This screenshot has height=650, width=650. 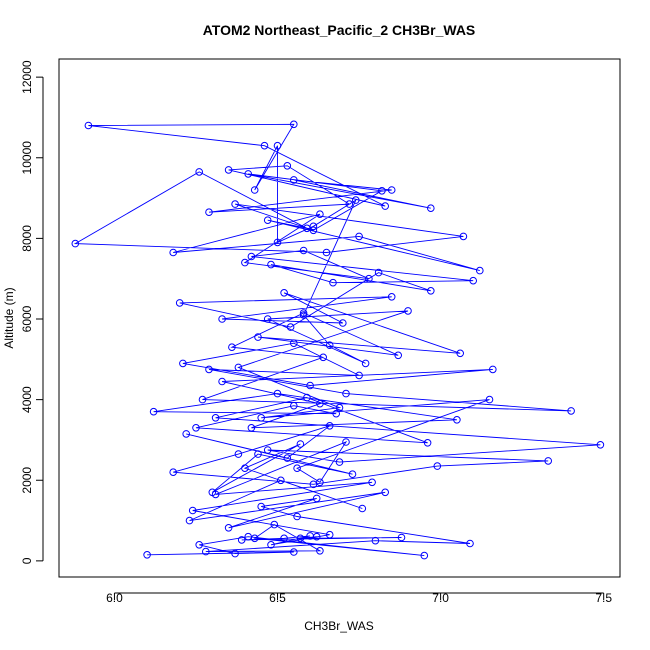 I want to click on x-tick-label: 6.5, so click(x=277, y=598).